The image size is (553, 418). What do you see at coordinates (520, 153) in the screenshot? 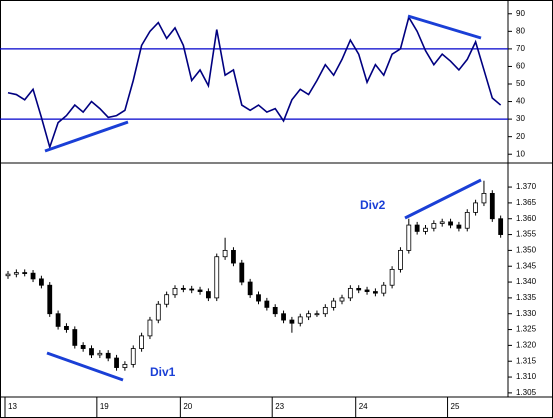
I see `y-tick-label: 10` at bounding box center [520, 153].